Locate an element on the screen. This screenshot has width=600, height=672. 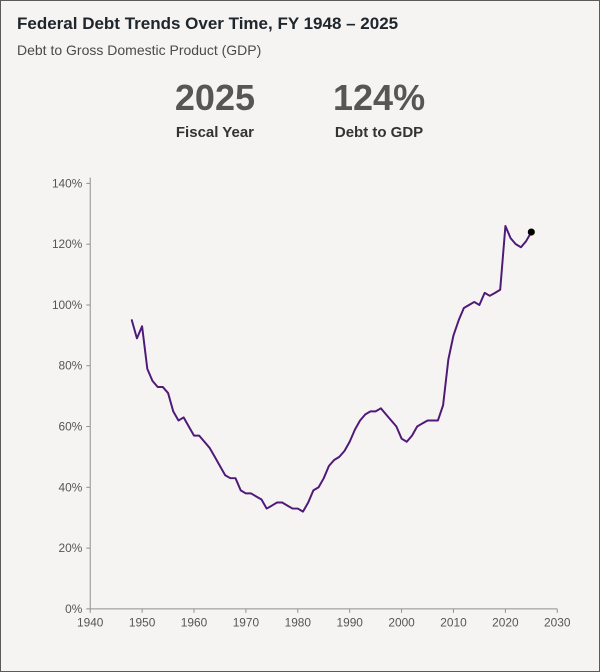
stat-debt-to-gdp: 124% Debt to GDP is located at coordinates (379, 109).